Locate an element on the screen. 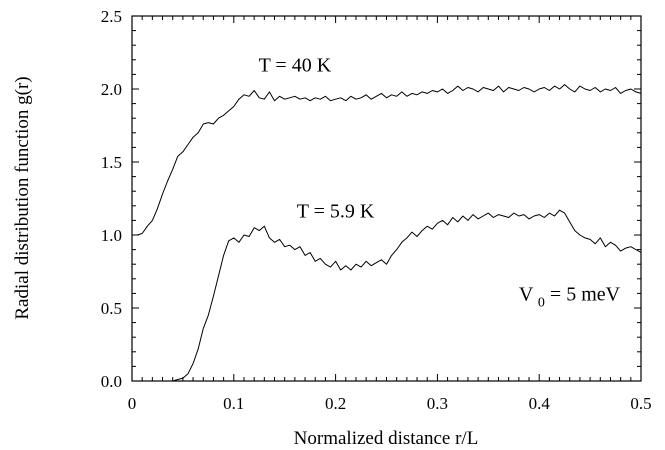 The height and width of the screenshot is (450, 665). potential-subscript: 0 is located at coordinates (541, 303).